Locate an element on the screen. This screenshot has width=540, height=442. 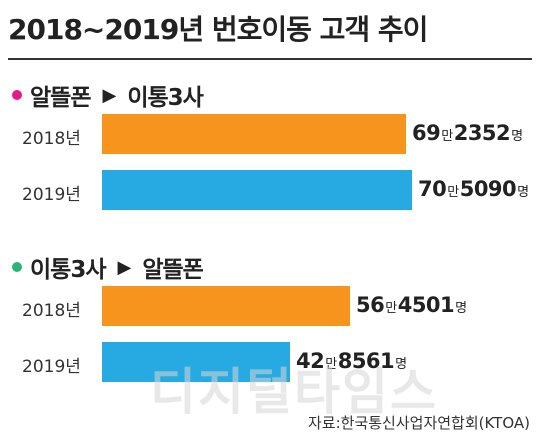
series-header-1: 알뜰폰 ▶ 이통3사 is located at coordinates (108, 95).